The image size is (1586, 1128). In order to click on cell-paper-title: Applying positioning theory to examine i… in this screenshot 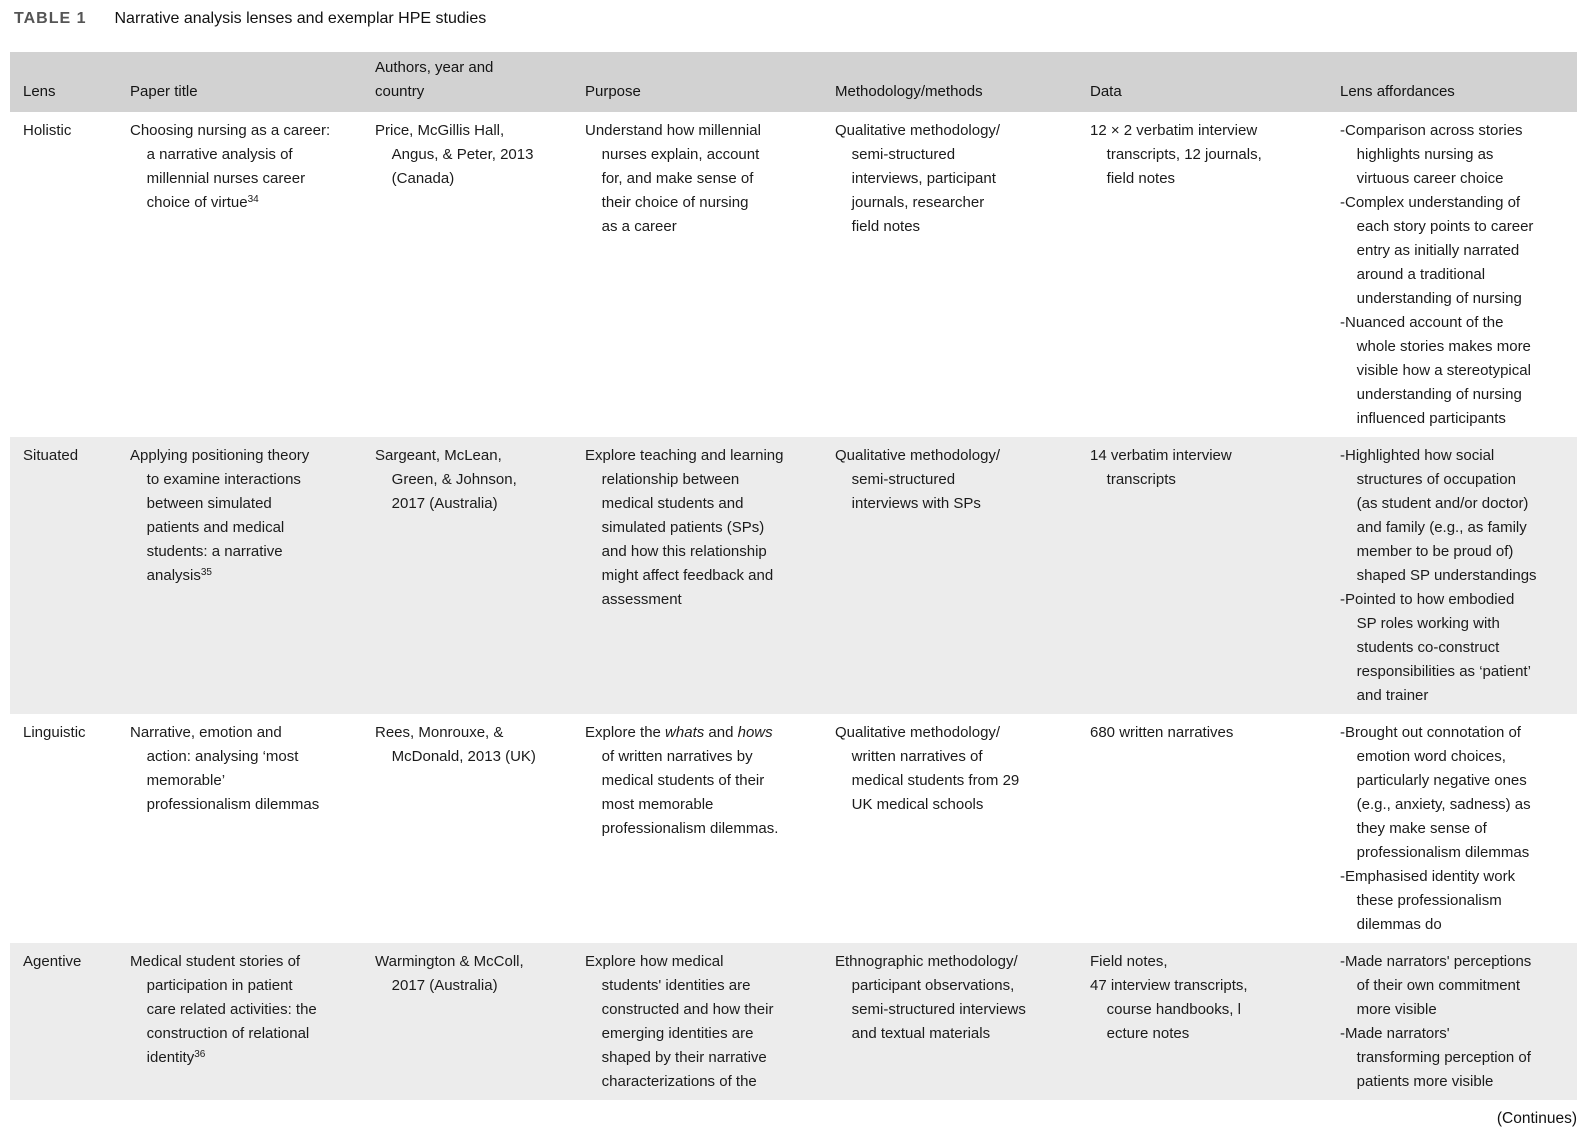, I will do `click(220, 515)`.